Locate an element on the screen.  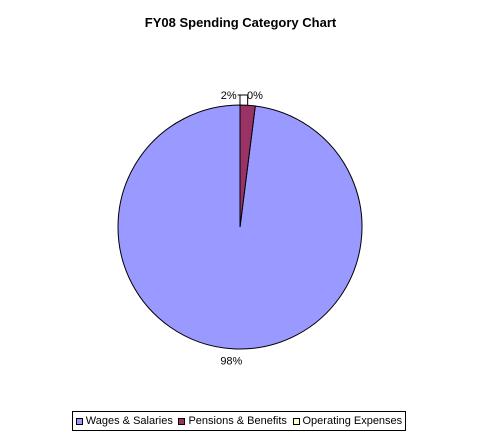
legend-item: Pensions & Benefits is located at coordinates (232, 421).